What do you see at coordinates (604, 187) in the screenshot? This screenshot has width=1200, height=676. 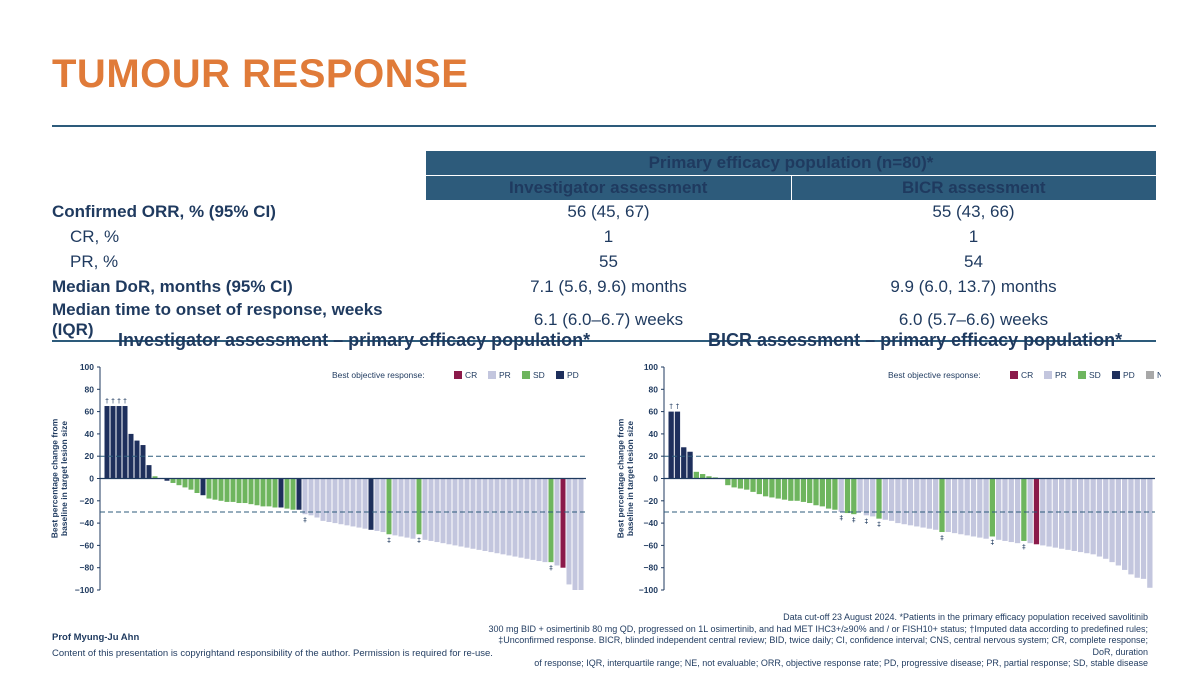 I see `table-header-sub: Investigator assessment BICR assessment` at bounding box center [604, 187].